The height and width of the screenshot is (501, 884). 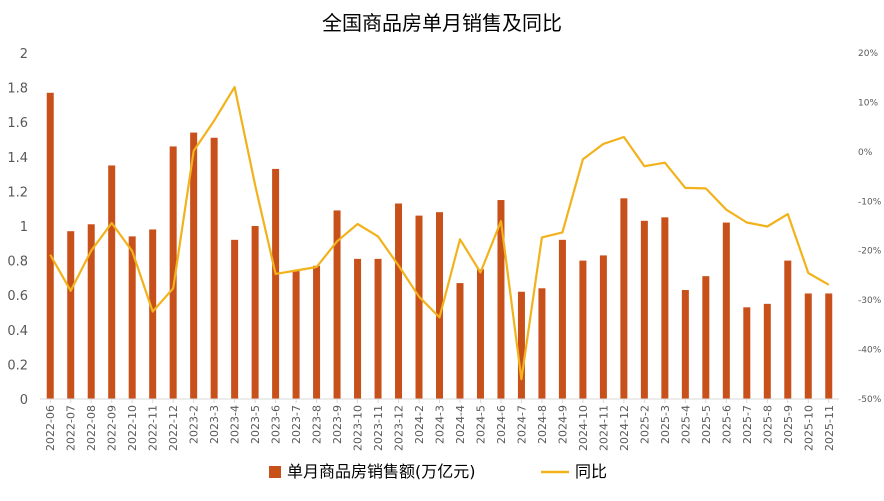 What do you see at coordinates (276, 424) in the screenshot?
I see `x-tick-label: 2023-6` at bounding box center [276, 424].